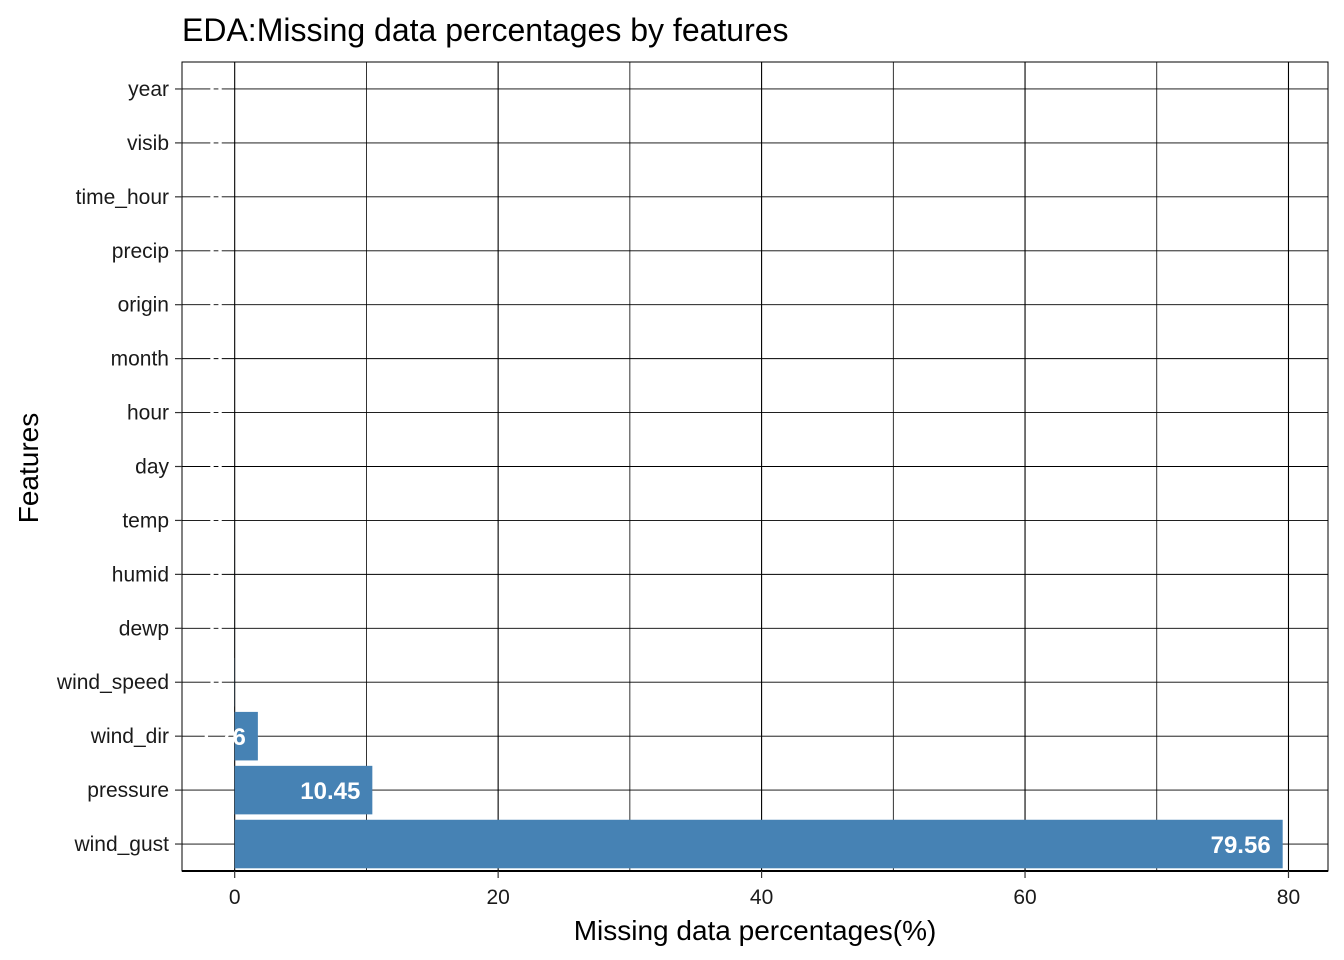 This screenshot has width=1344, height=960. Describe the element at coordinates (330, 791) in the screenshot. I see `data-label-pressure: 10.45` at that location.